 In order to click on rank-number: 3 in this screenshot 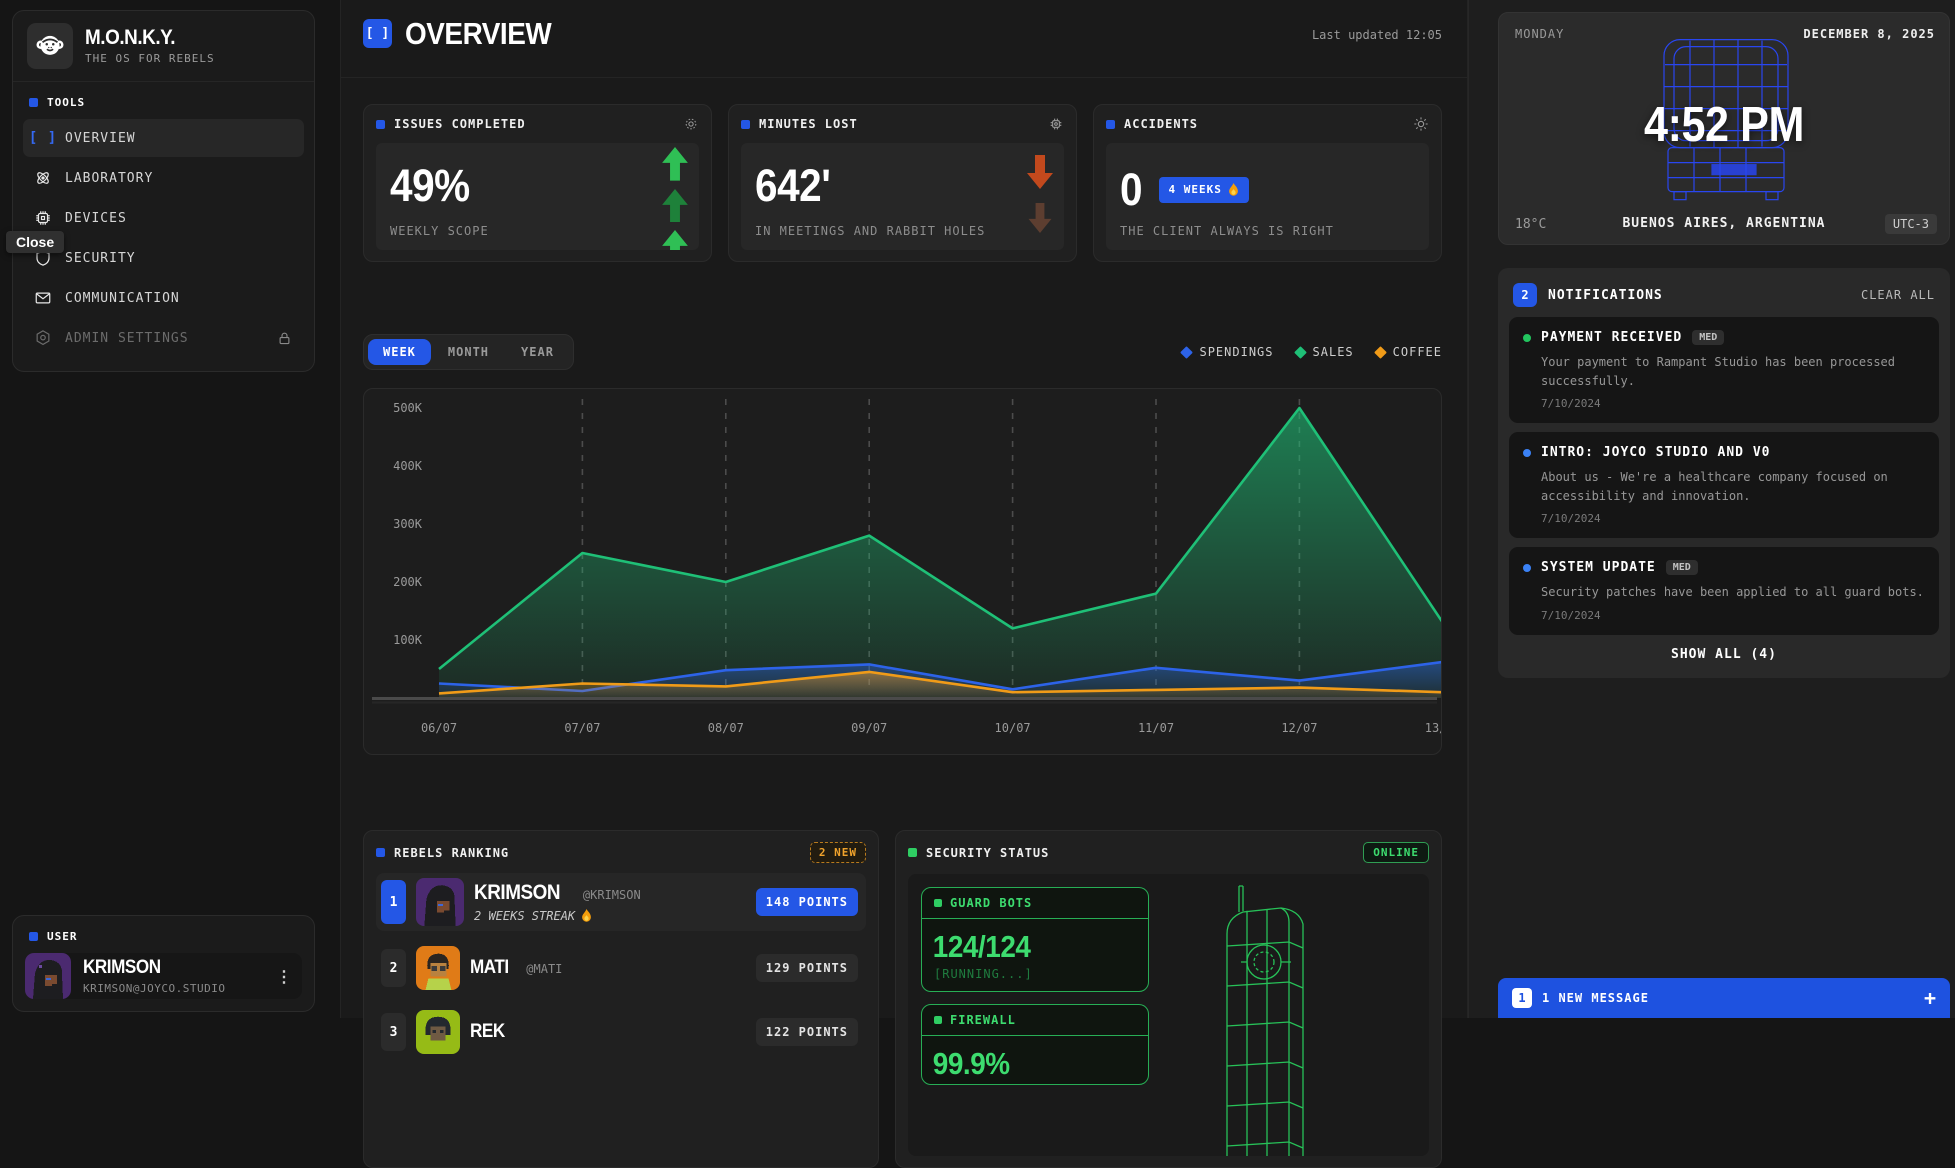, I will do `click(393, 1032)`.